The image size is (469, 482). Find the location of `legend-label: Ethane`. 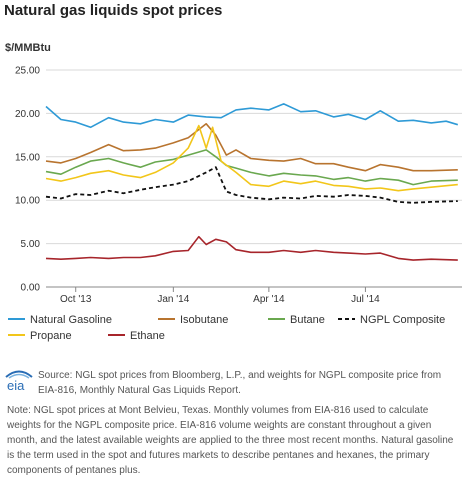

legend-label: Ethane is located at coordinates (147, 336).